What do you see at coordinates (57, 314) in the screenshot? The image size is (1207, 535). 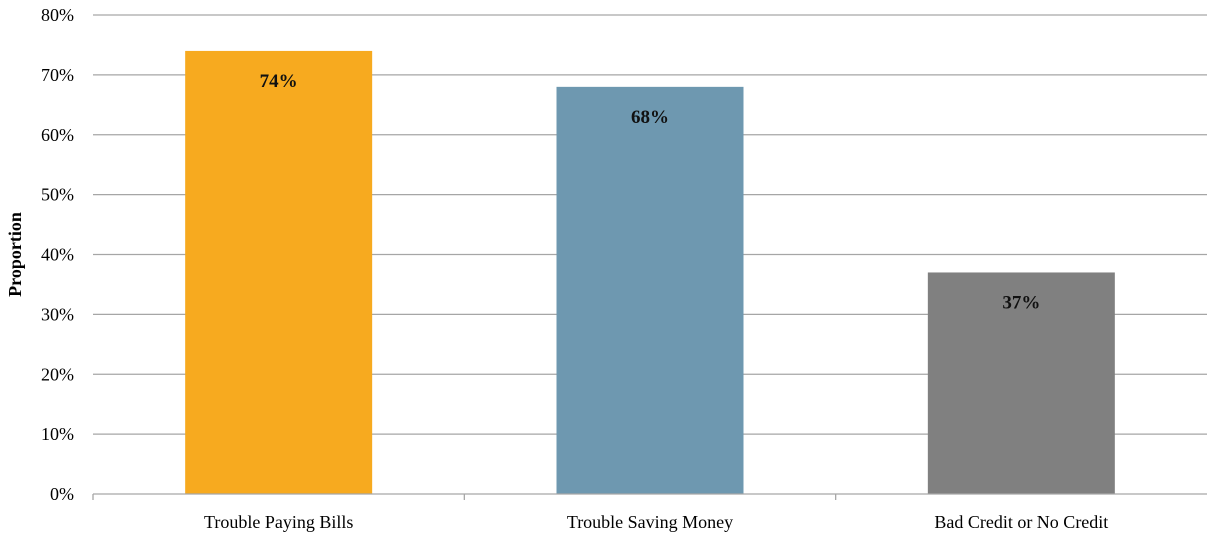 I see `y-tick-label: 30%` at bounding box center [57, 314].